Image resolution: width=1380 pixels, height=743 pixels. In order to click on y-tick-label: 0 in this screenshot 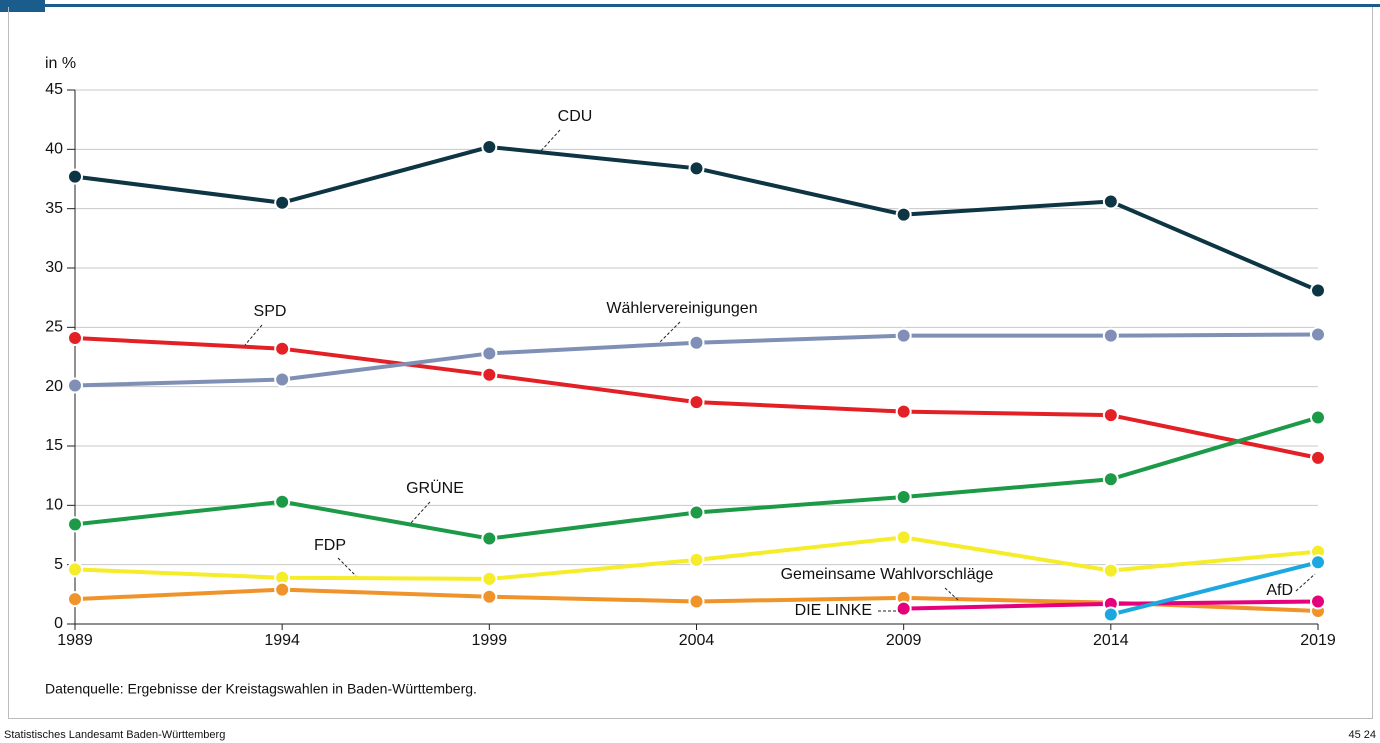, I will do `click(58, 623)`.